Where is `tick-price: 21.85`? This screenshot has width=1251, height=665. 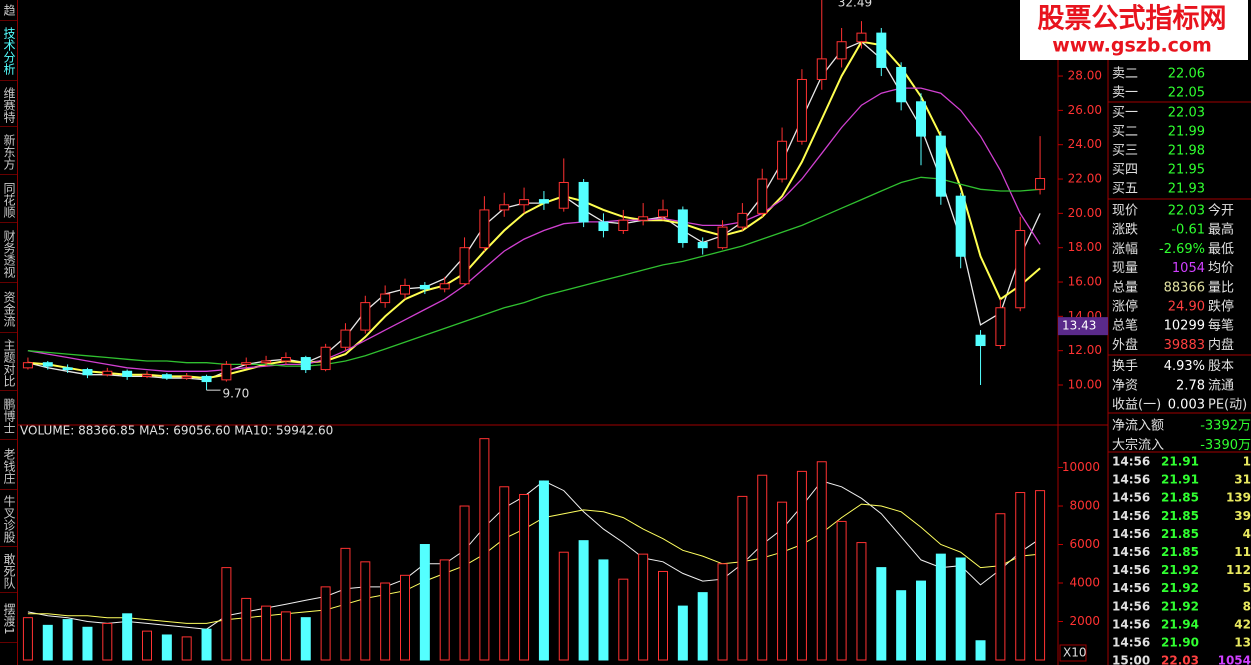
tick-price: 21.85 is located at coordinates (1180, 498).